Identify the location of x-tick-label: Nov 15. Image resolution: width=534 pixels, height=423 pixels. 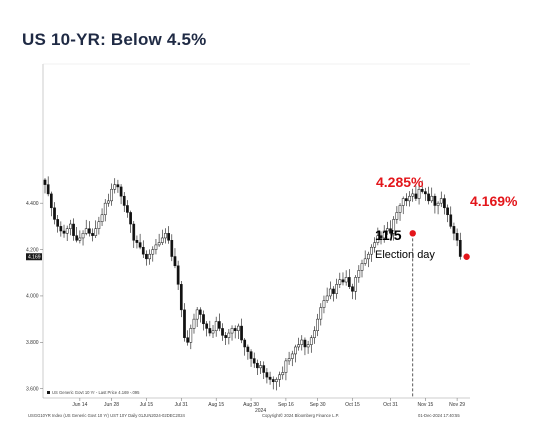
(425, 405).